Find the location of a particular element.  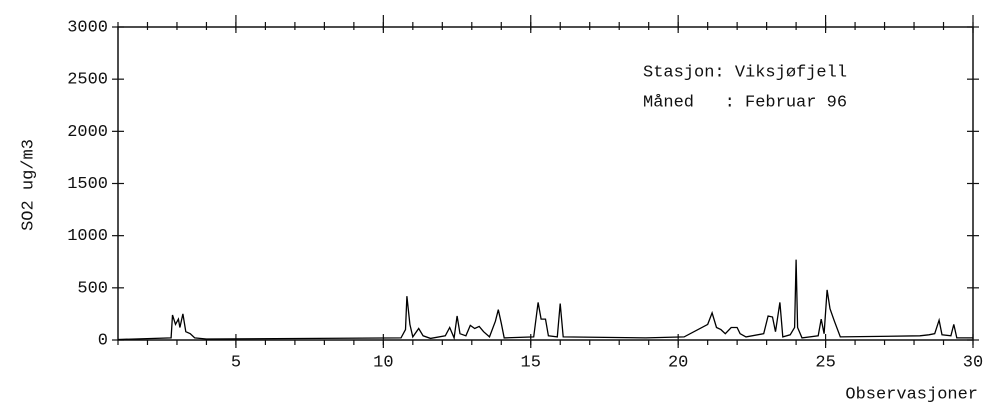

annotation: Måned : Februar 96 is located at coordinates (745, 102).